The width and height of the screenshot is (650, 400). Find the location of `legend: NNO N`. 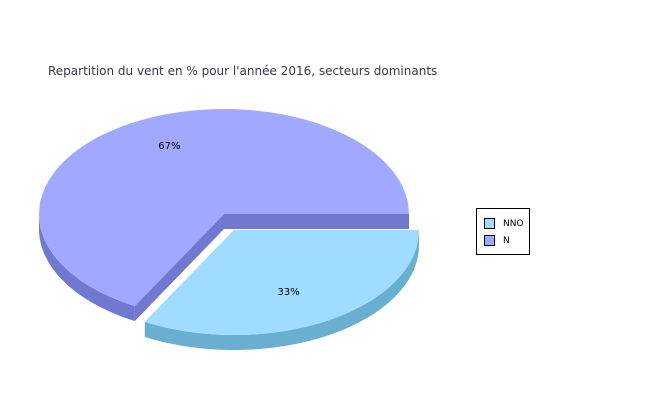

legend: NNO N is located at coordinates (503, 231).